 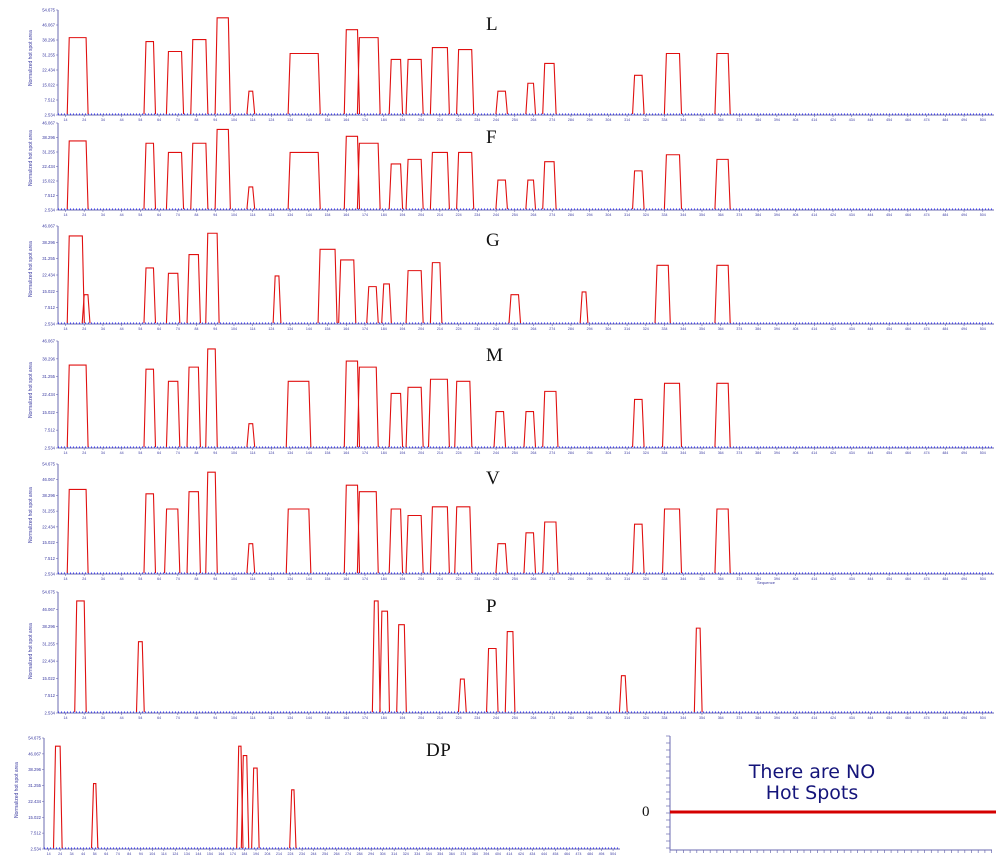 What do you see at coordinates (302, 854) in the screenshot?
I see `x-tick-label: 234` at bounding box center [302, 854].